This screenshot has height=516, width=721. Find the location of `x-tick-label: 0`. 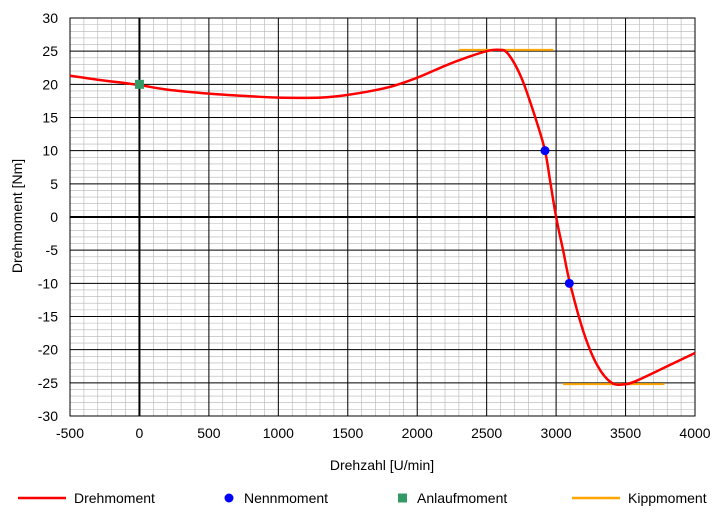

x-tick-label: 0 is located at coordinates (140, 433).